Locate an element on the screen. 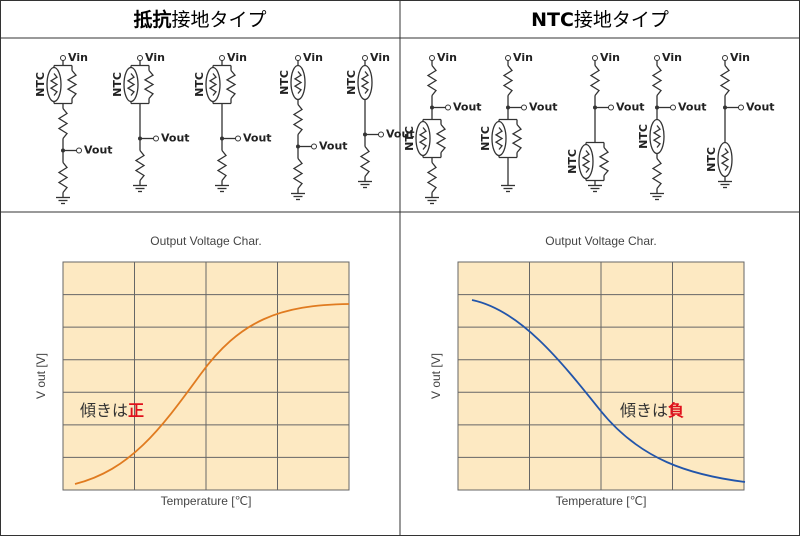 The height and width of the screenshot is (536, 800). annotation: 傾きは負 is located at coordinates (652, 410).